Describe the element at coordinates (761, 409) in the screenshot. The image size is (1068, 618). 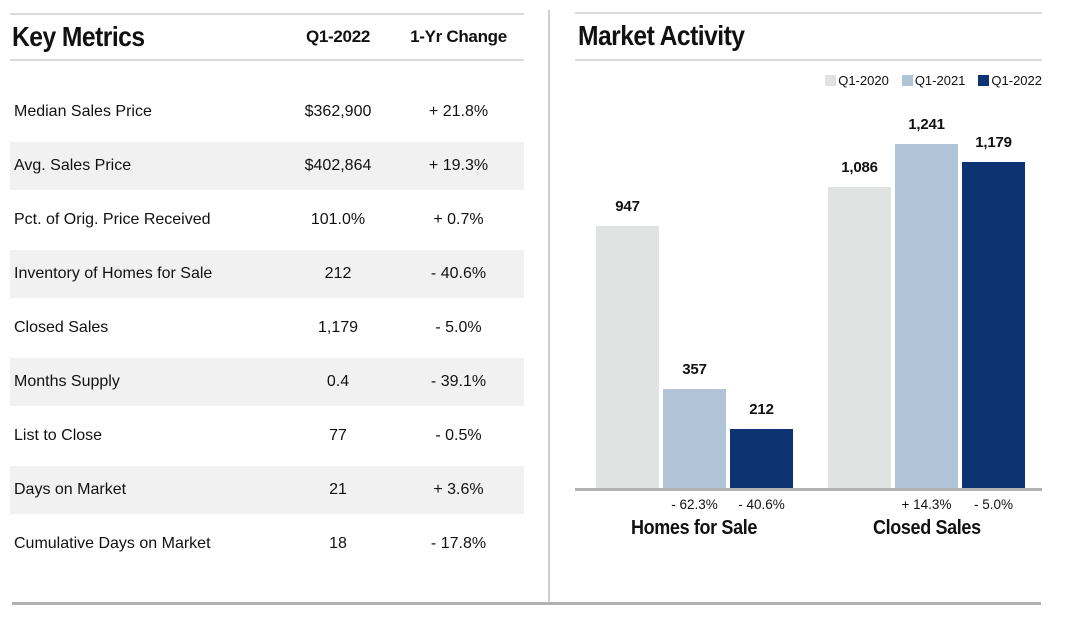
I see `bar-value-label: 212` at that location.